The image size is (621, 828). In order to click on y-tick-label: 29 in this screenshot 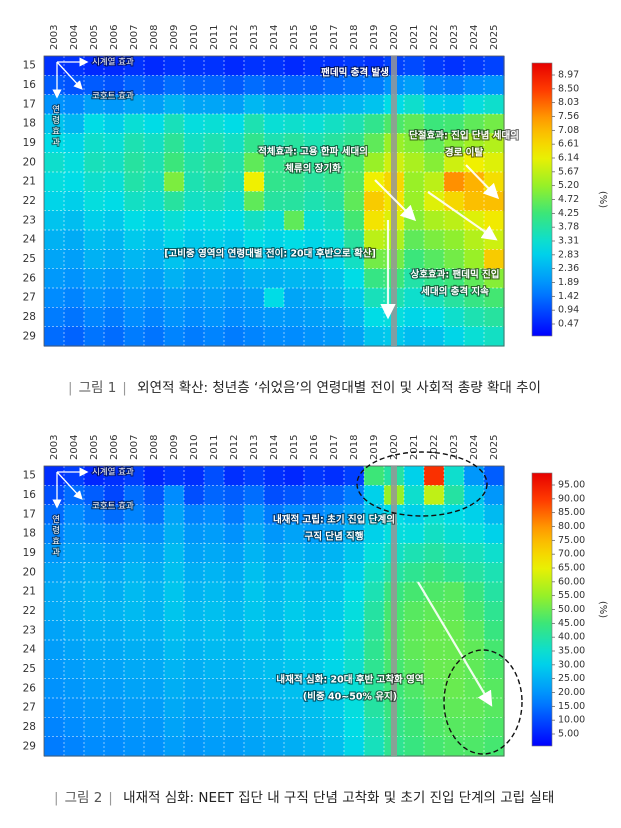, I will do `click(29, 336)`.